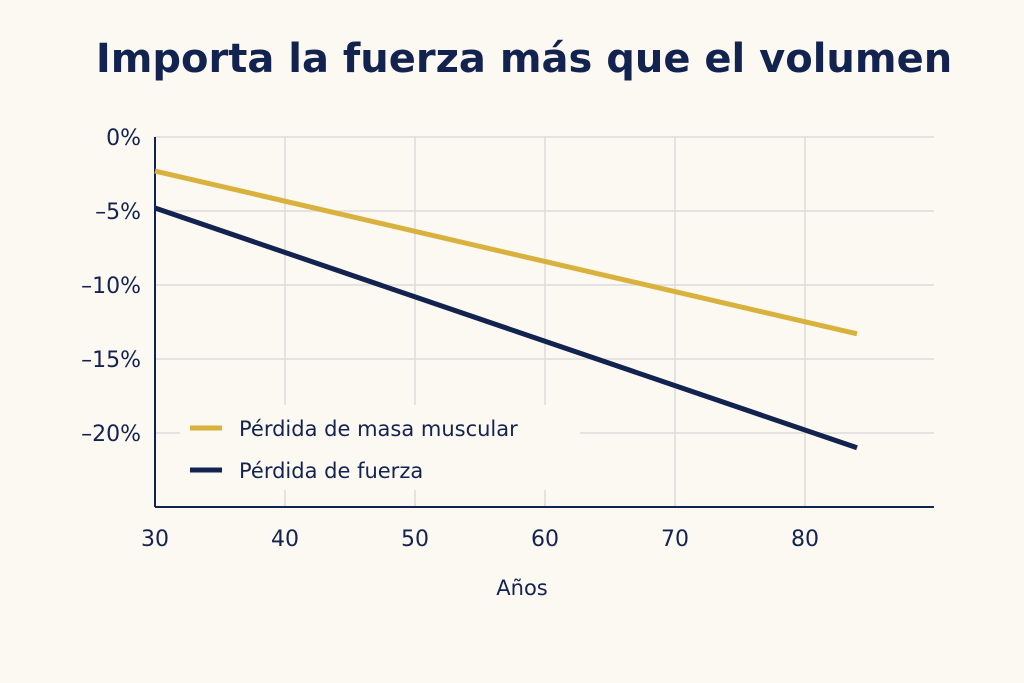  Describe the element at coordinates (415, 539) in the screenshot. I see `x-tick-label: 50` at that location.